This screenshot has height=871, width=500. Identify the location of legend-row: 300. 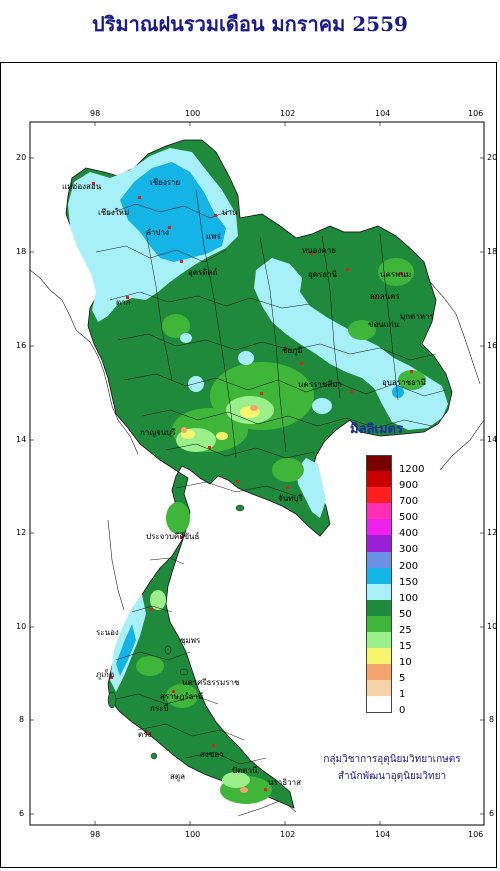
(406, 545).